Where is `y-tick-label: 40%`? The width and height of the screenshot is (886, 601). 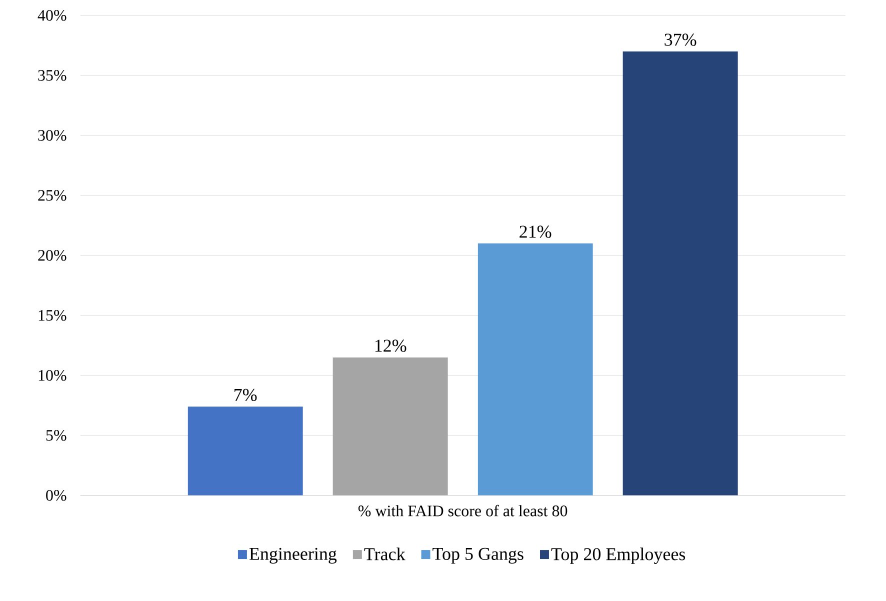
y-tick-label: 40% is located at coordinates (52, 15).